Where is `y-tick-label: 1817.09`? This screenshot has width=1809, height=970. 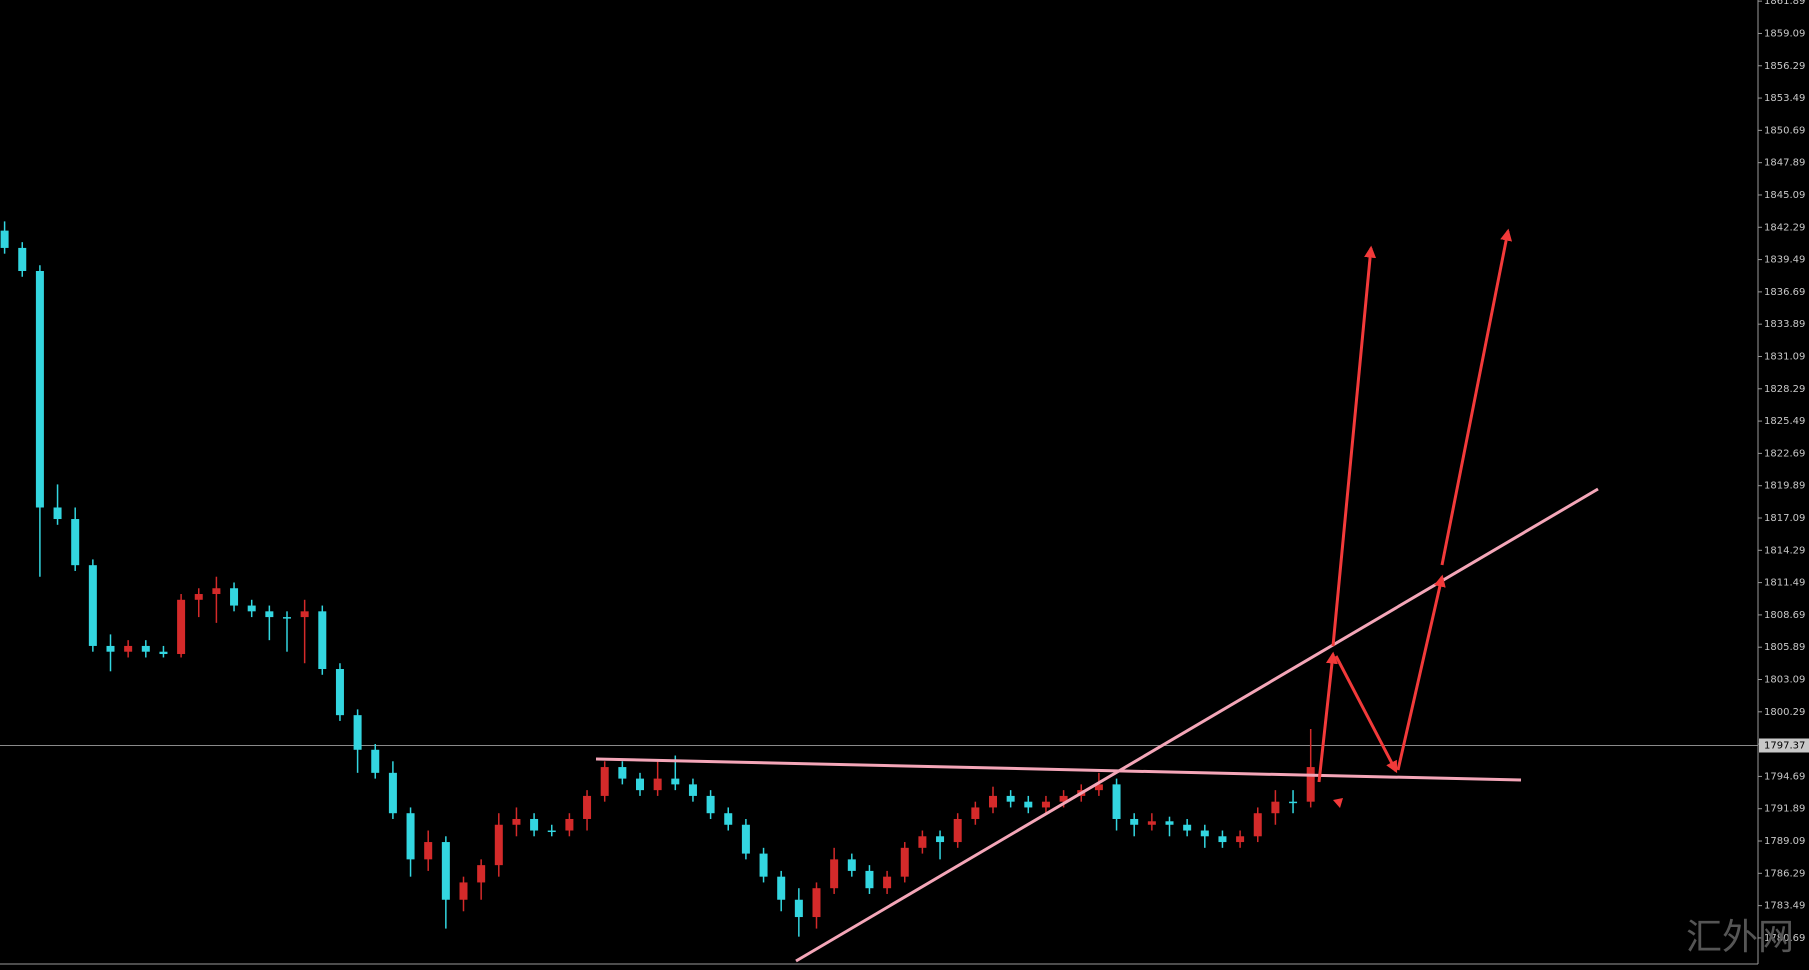 y-tick-label: 1817.09 is located at coordinates (1784, 518).